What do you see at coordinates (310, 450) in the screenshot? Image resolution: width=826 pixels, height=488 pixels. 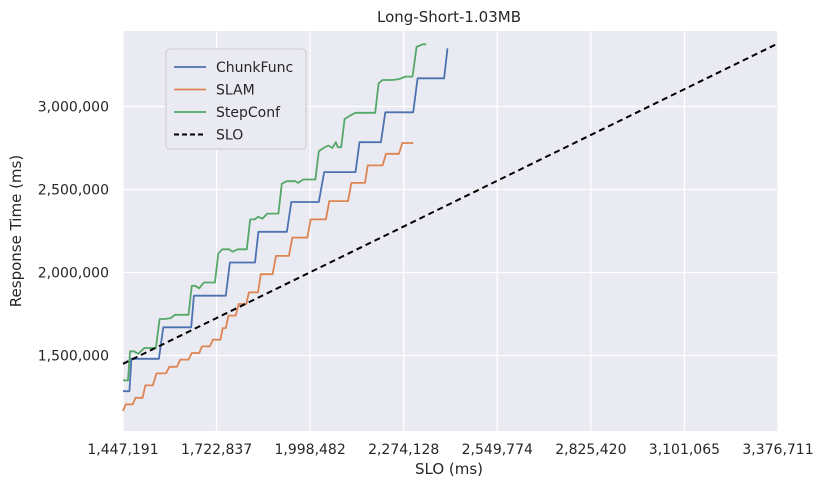 I see `x-tick-label: 1,998,482` at bounding box center [310, 450].